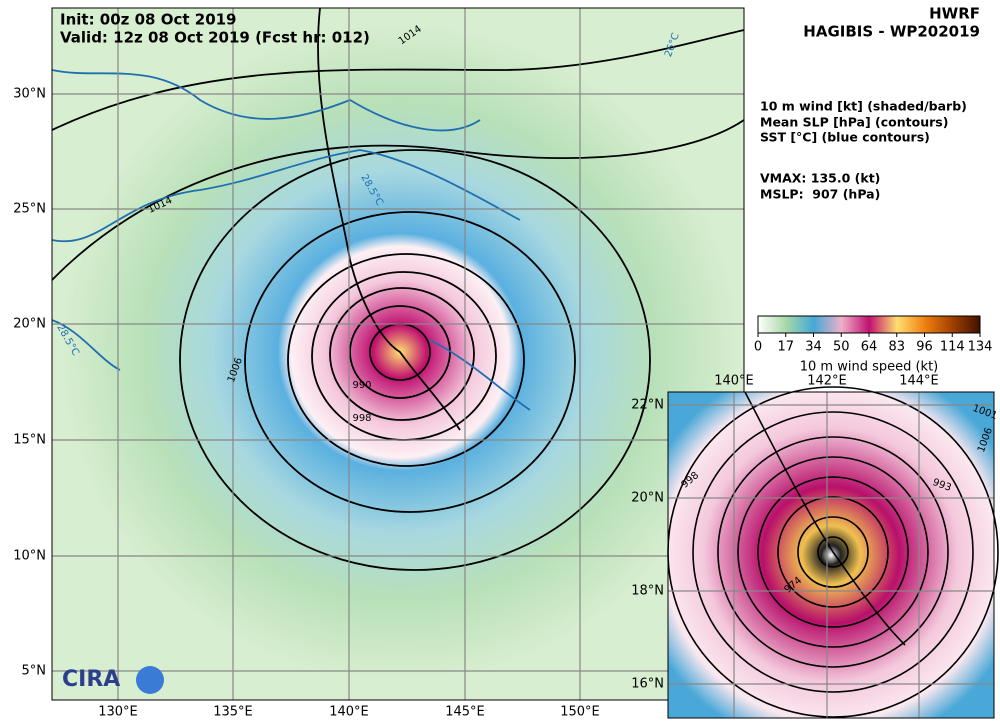 Image resolution: width=1000 pixels, height=722 pixels. I want to click on lon-label: 130°E, so click(118, 712).